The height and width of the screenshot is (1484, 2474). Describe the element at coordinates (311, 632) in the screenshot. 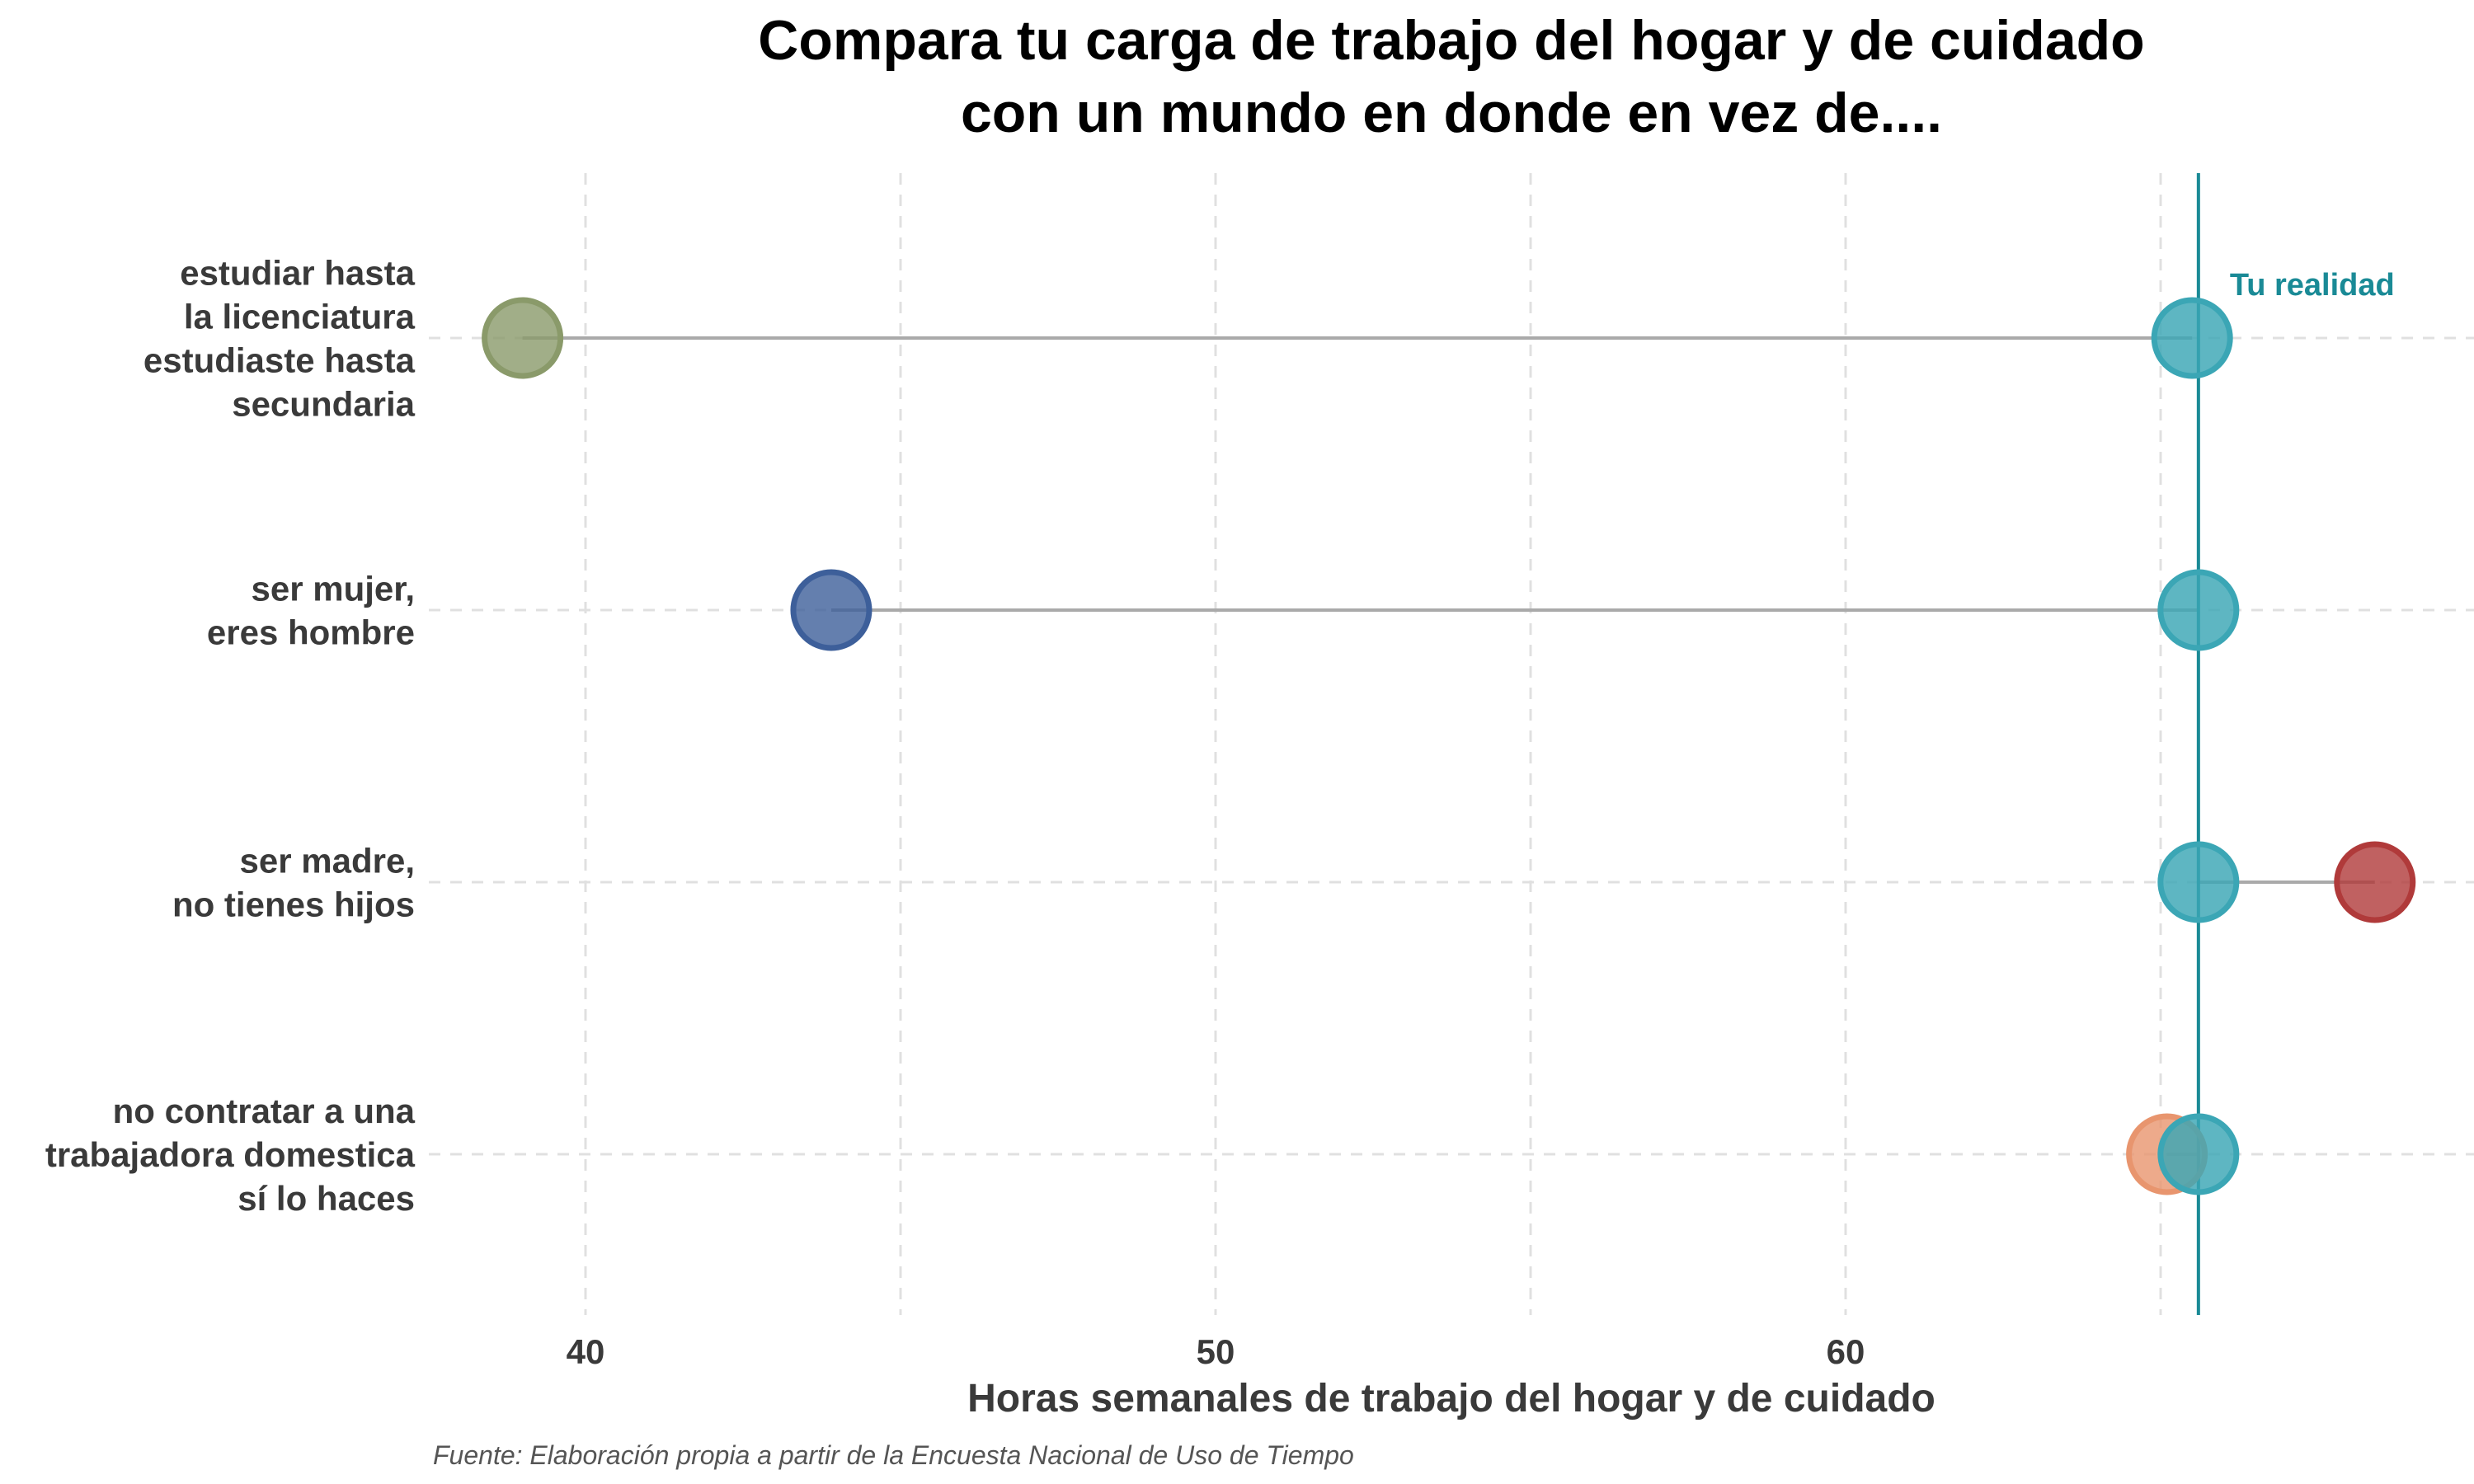

I see `row-label-2-line-2: eres hombre` at that location.